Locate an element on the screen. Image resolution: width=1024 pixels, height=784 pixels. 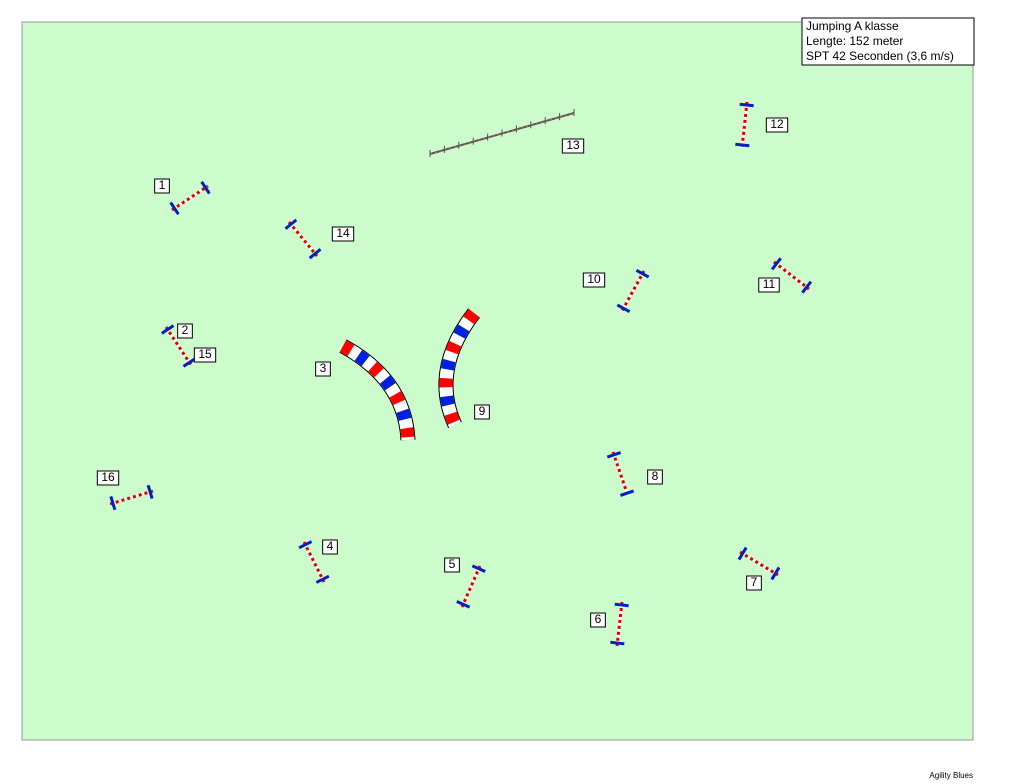
number-label: 7 is located at coordinates (754, 583).